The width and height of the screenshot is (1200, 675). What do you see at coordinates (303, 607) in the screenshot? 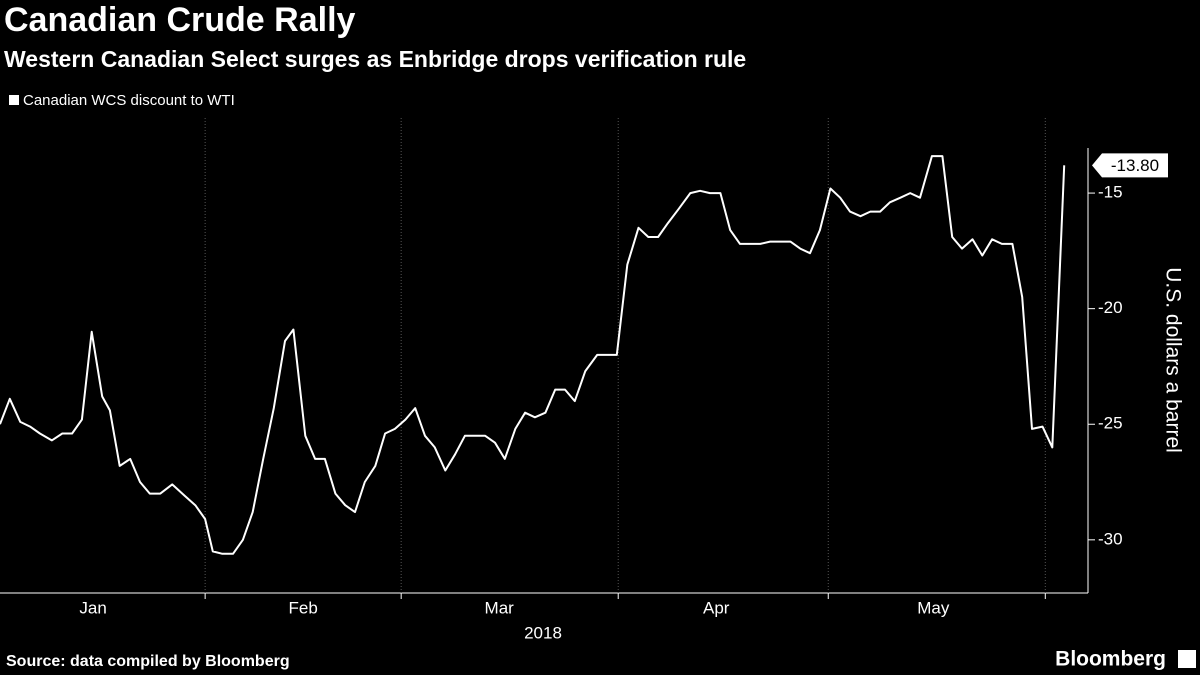
I see `x-tick-label: Feb` at bounding box center [303, 607].